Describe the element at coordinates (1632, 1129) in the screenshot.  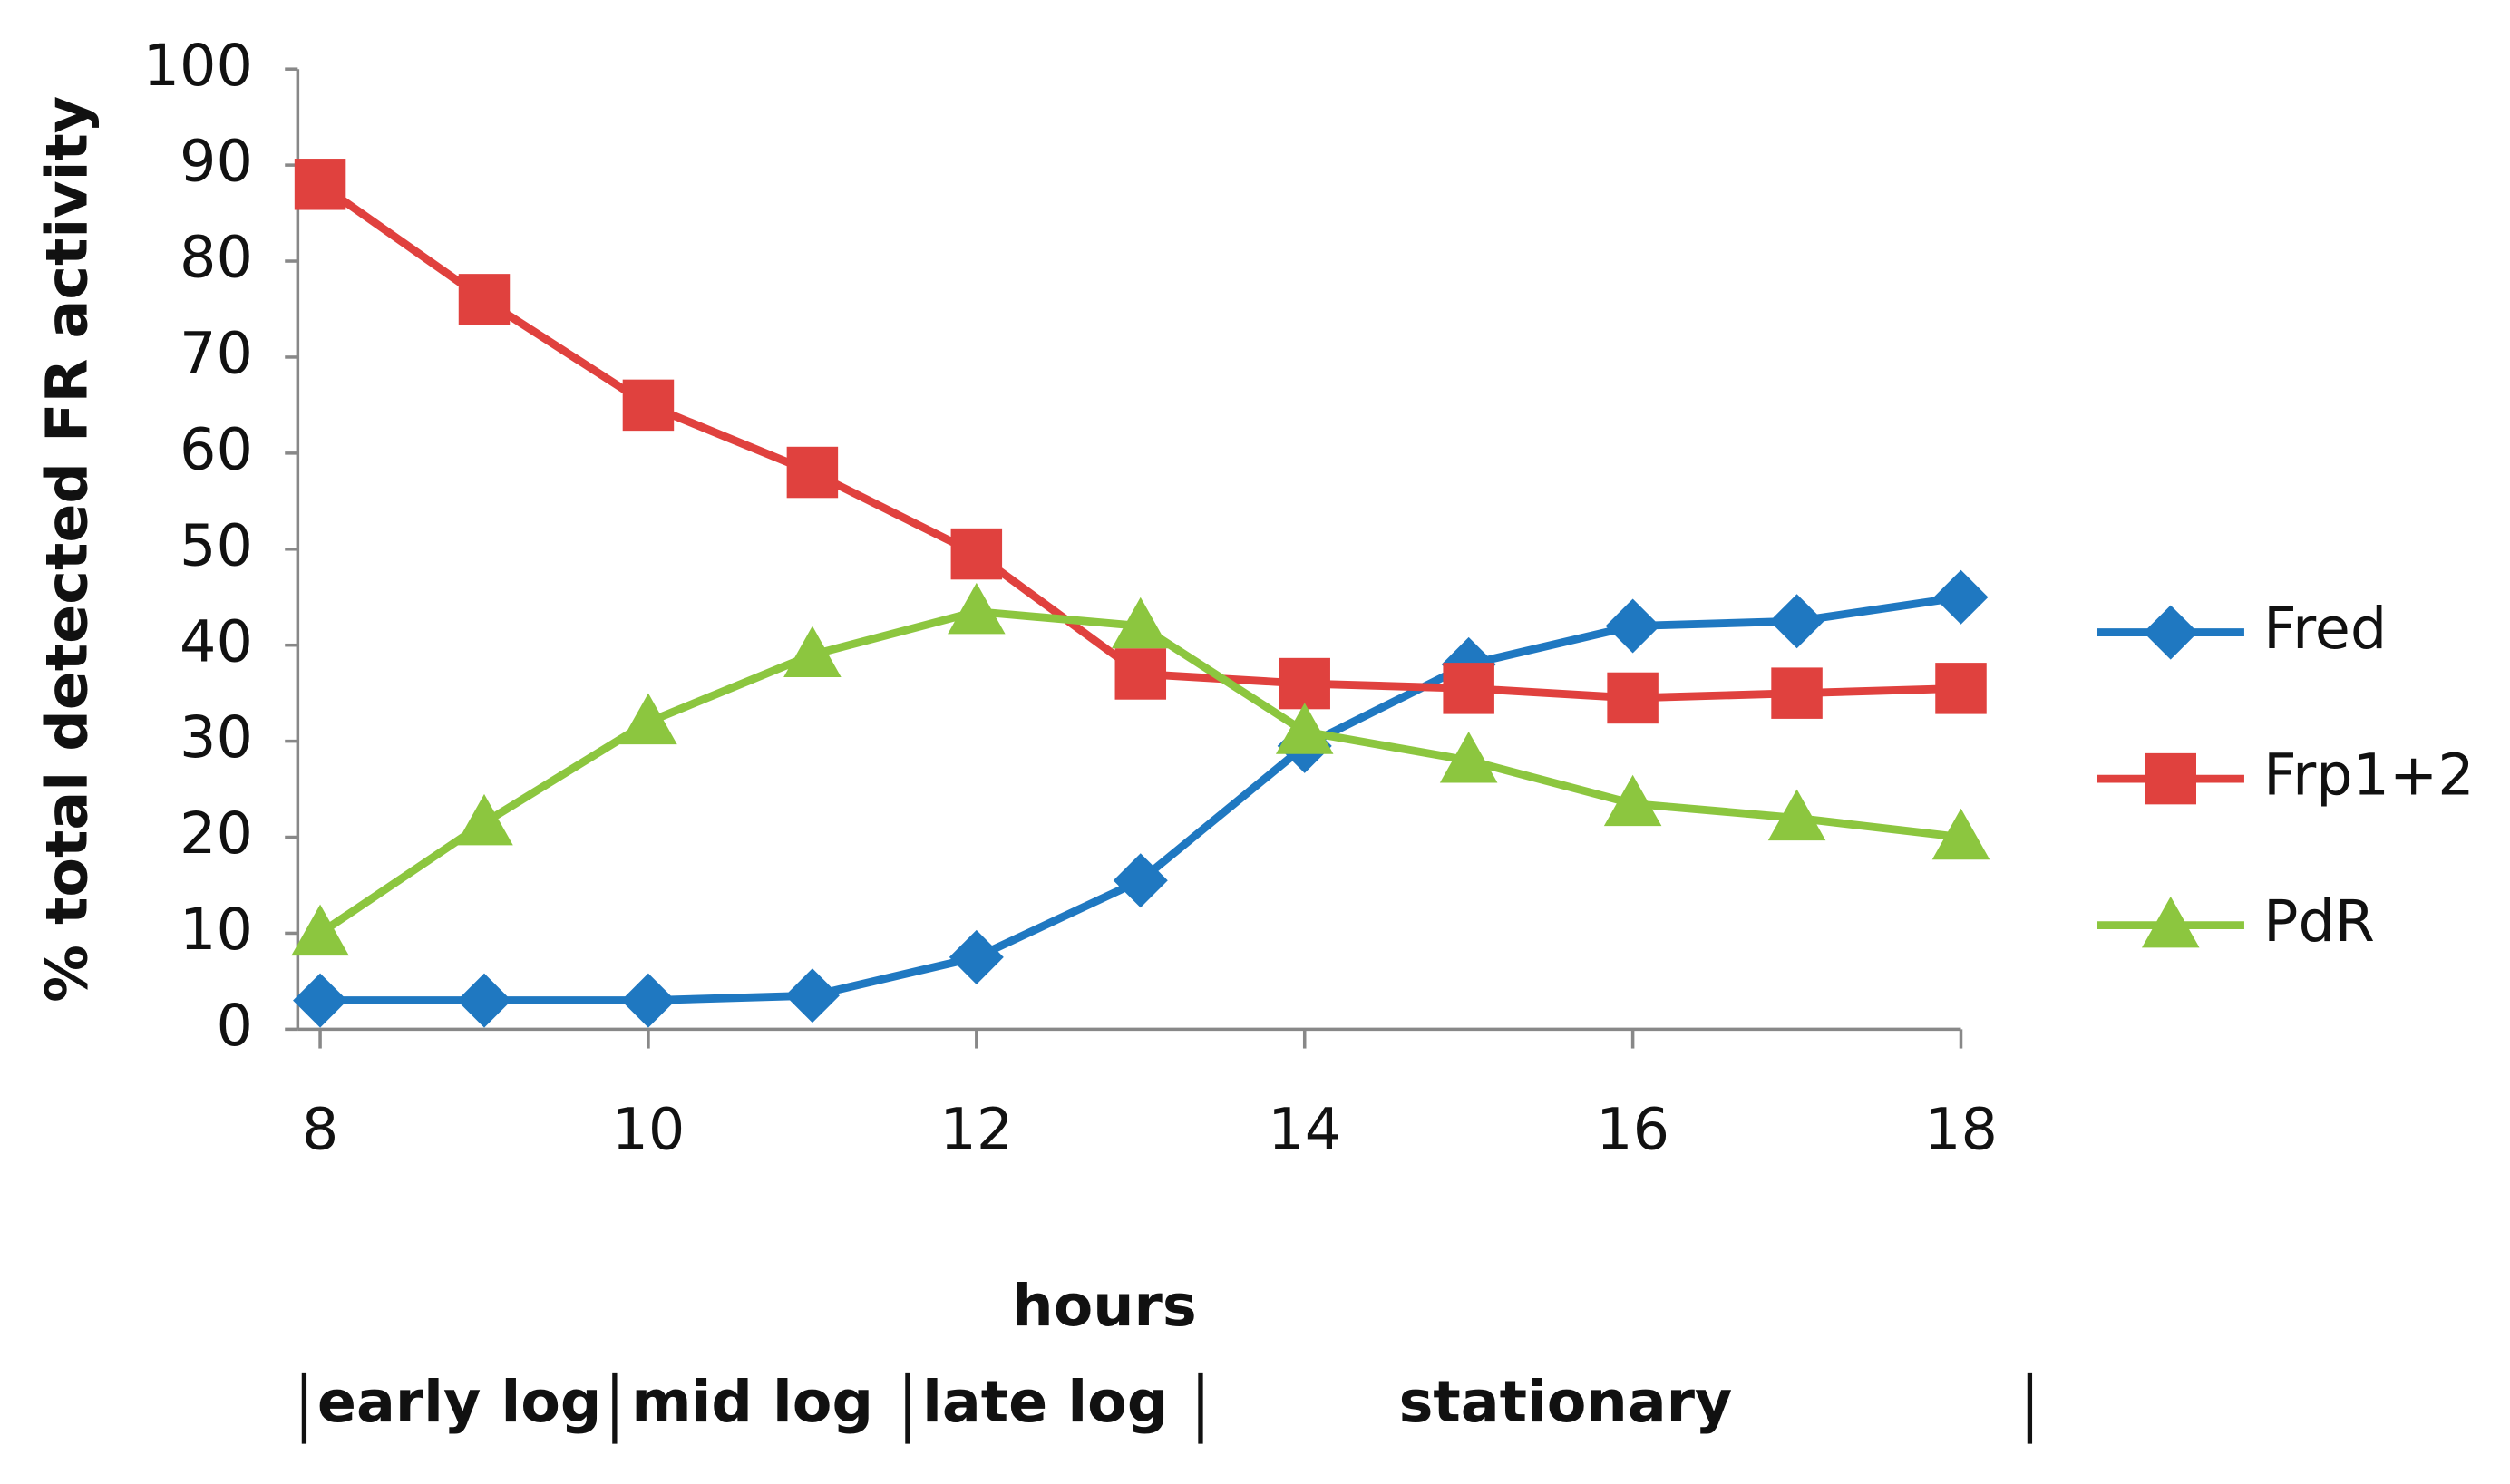
I see `x-tick-label: 16` at that location.